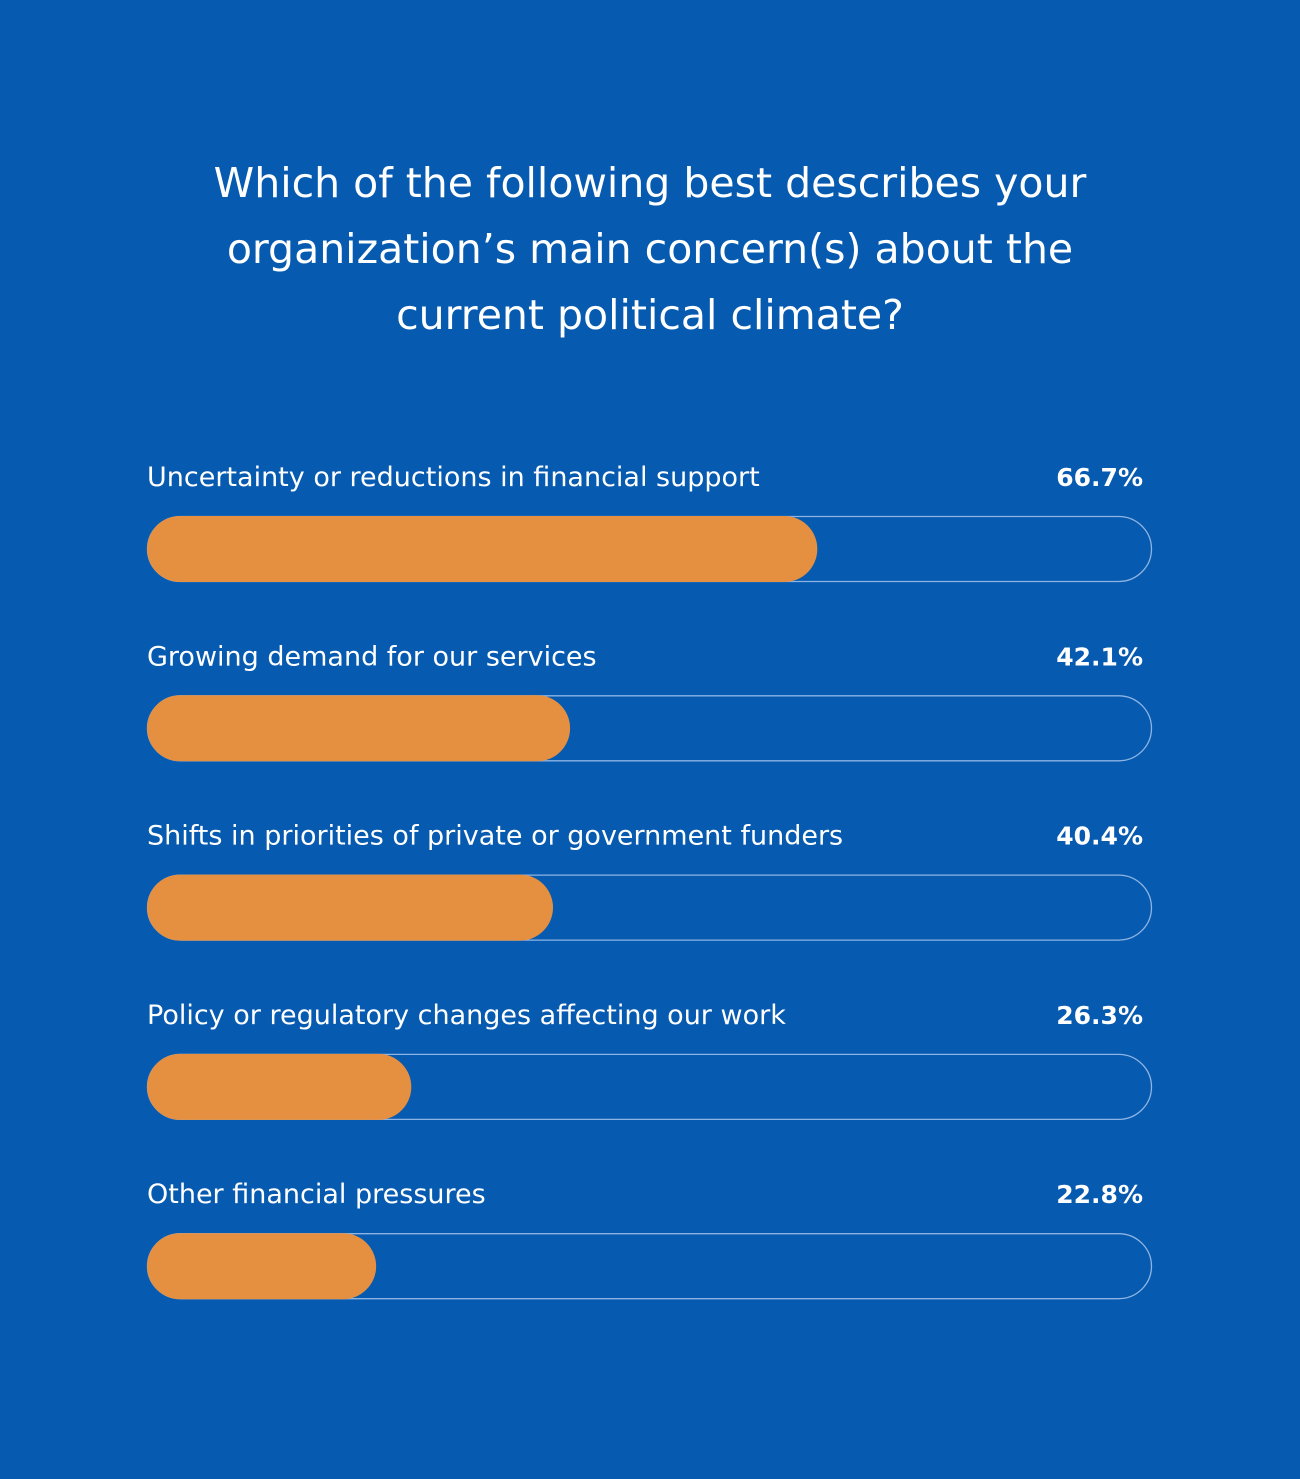  What do you see at coordinates (1099, 477) in the screenshot?
I see `value-label: 66.7%` at bounding box center [1099, 477].